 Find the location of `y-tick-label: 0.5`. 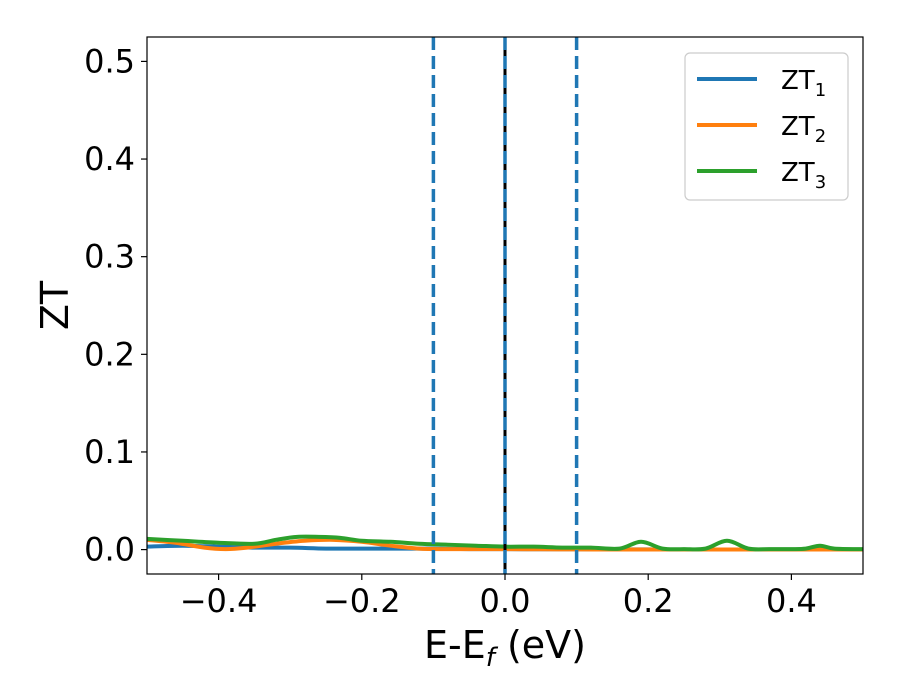

y-tick-label: 0.5 is located at coordinates (109, 61).